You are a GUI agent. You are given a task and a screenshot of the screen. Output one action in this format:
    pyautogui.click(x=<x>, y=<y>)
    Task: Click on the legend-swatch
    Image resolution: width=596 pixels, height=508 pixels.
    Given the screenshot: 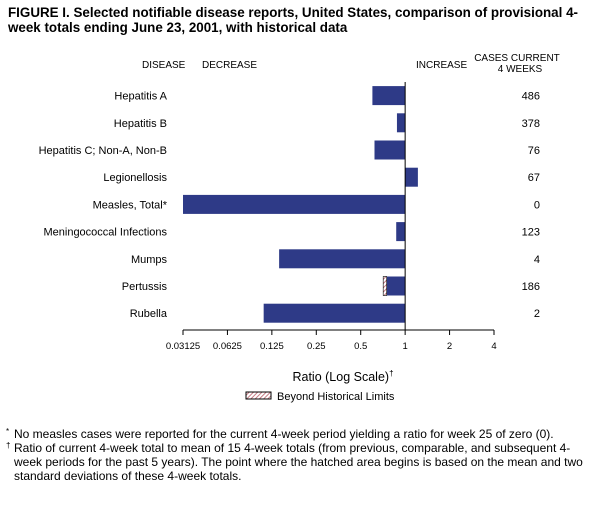 What is the action you would take?
    pyautogui.click(x=258, y=395)
    